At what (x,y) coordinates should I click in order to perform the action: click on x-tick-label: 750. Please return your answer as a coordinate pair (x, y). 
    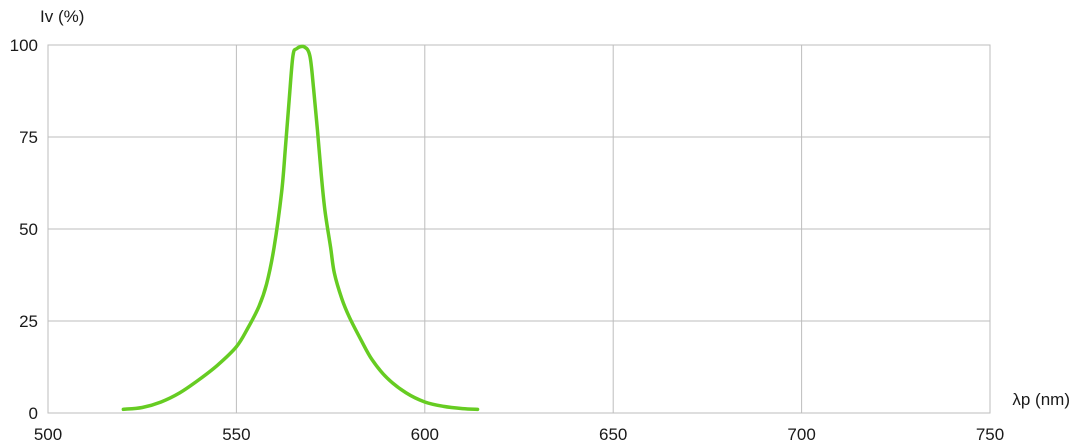
    Looking at the image, I should click on (990, 434).